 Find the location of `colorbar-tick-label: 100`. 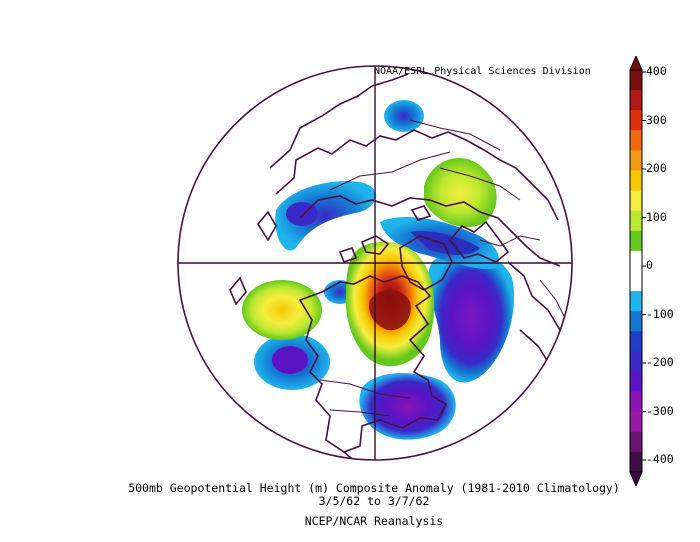

colorbar-tick-label: 100 is located at coordinates (656, 216).